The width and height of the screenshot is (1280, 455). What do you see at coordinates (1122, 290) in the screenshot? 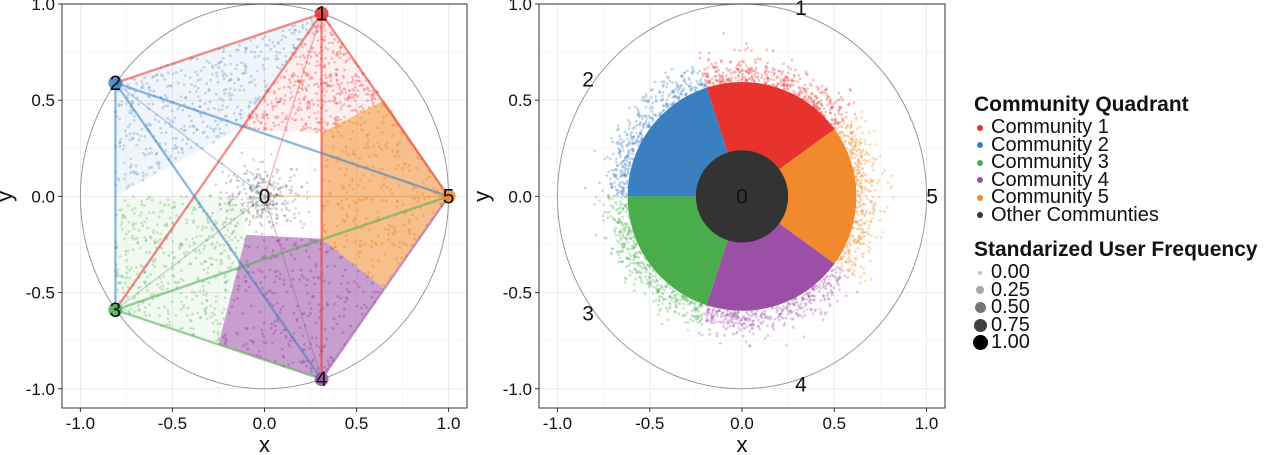
I see `legend-size-item: 0.25` at bounding box center [1122, 290].